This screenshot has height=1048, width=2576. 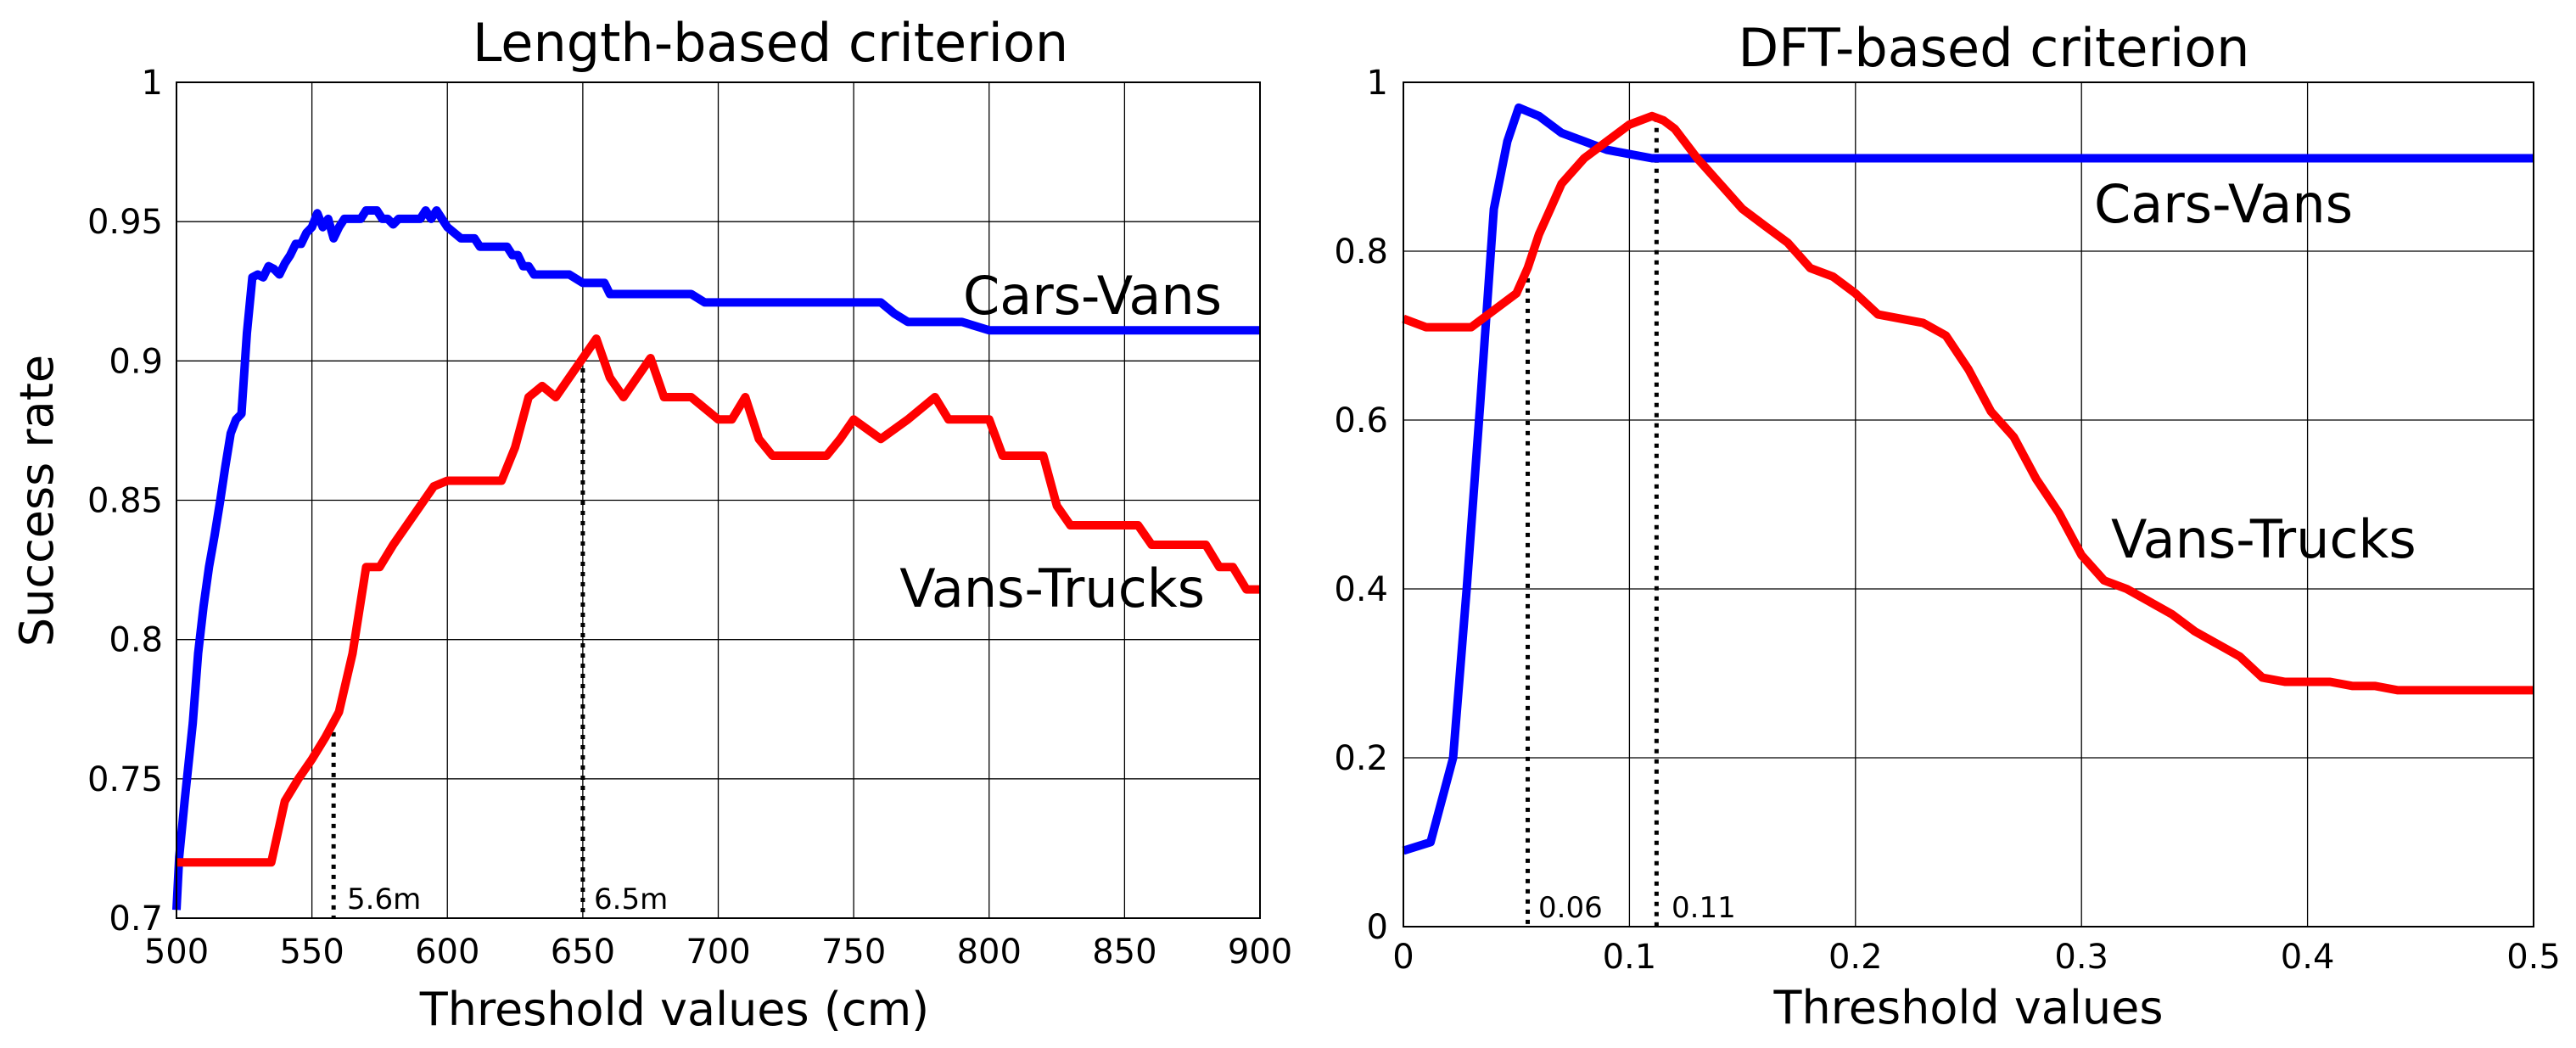 What do you see at coordinates (1630, 957) in the screenshot?
I see `x-tick-label: 0.1` at bounding box center [1630, 957].